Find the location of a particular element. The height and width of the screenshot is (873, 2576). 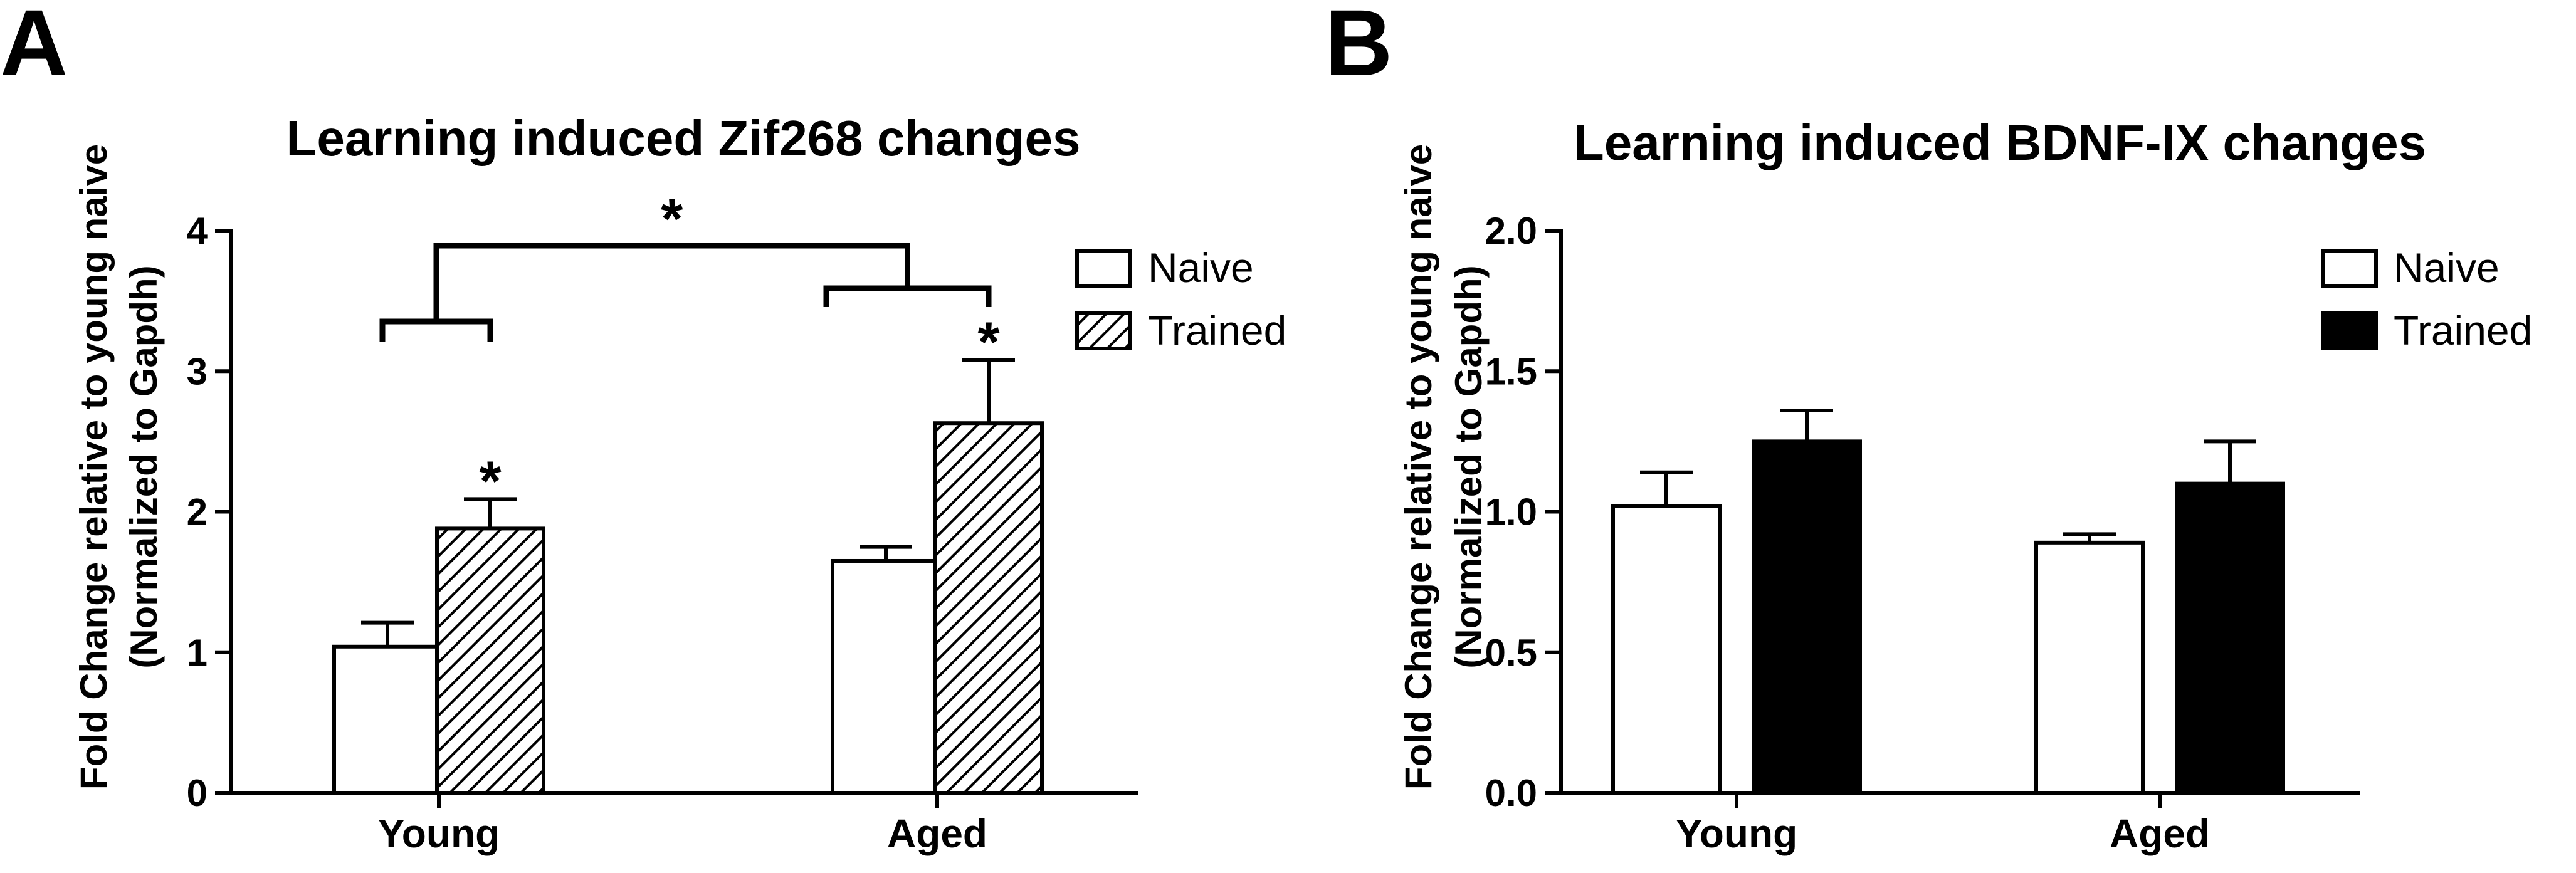

legend-swatch-a-naive is located at coordinates (1103, 268).